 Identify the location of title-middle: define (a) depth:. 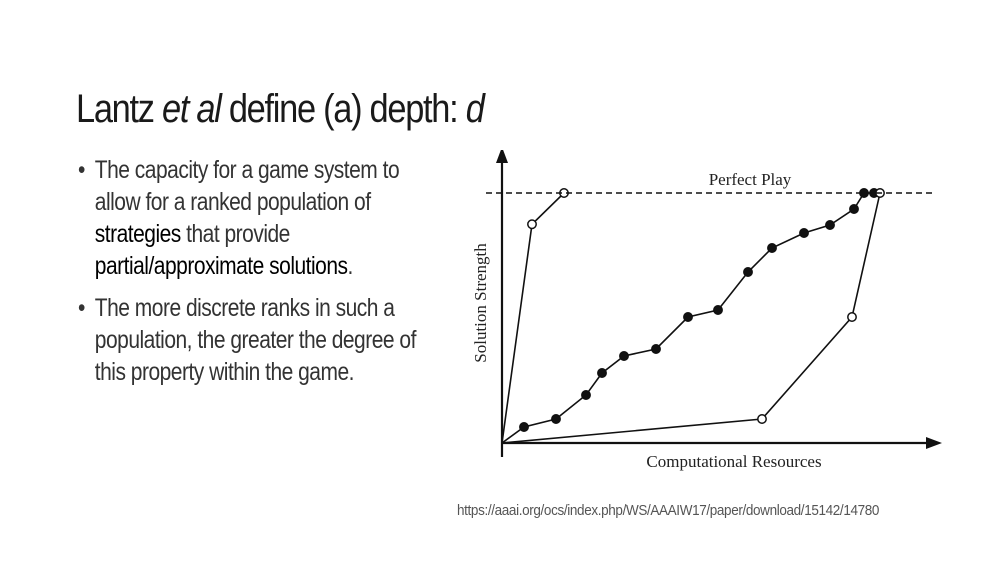
(343, 108).